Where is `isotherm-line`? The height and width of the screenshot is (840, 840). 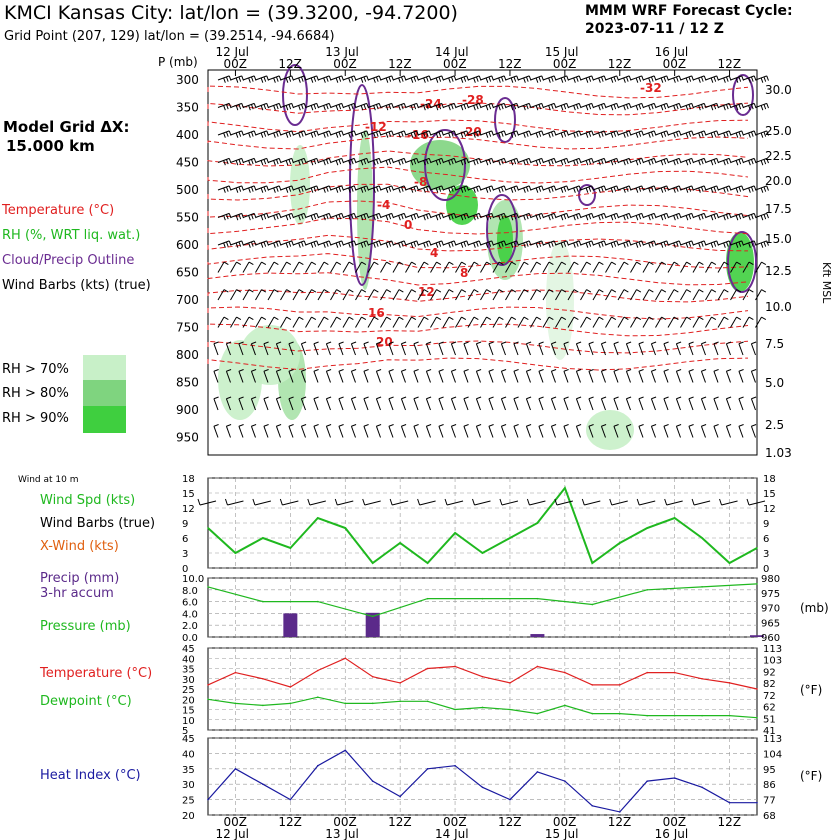
isotherm-line is located at coordinates (478, 142).